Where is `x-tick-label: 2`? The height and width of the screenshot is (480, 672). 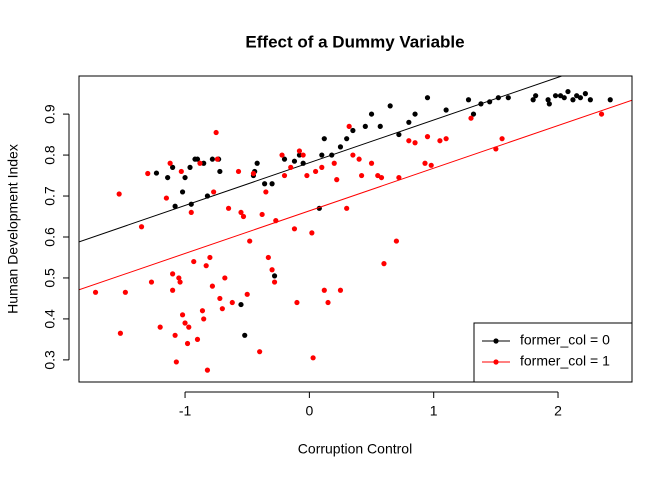
x-tick-label: 2 is located at coordinates (558, 411).